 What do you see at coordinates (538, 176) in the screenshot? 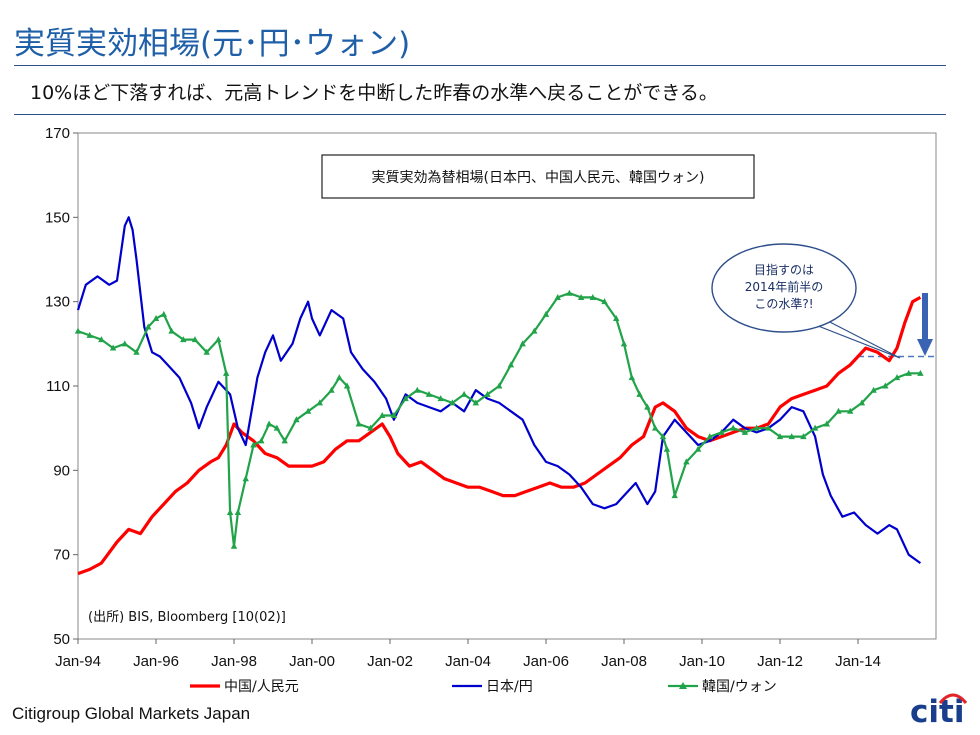
I see `chart-title-box` at bounding box center [538, 176].